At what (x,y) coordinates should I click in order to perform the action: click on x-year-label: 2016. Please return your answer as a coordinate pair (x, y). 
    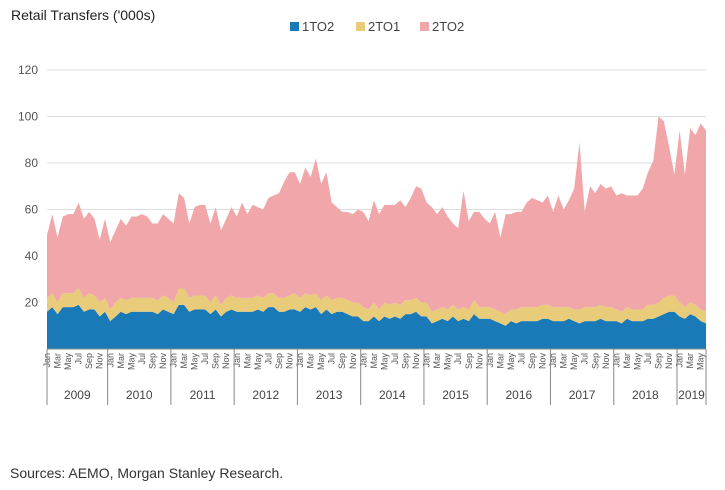
    Looking at the image, I should click on (518, 395).